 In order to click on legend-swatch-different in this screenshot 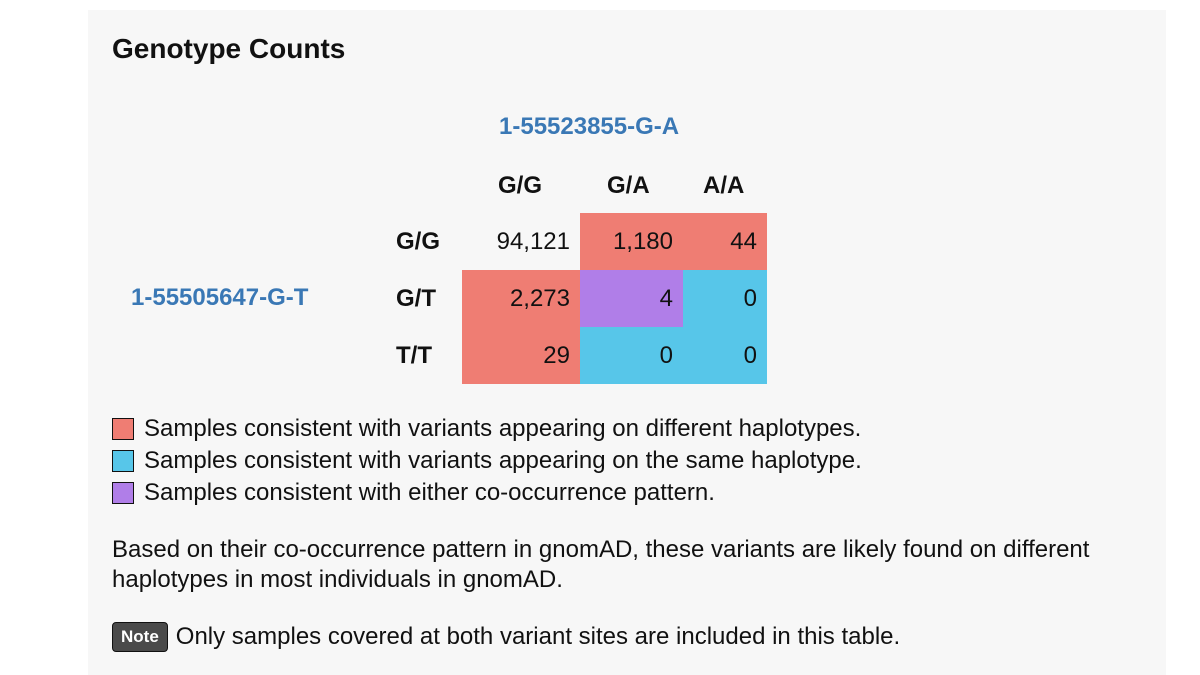, I will do `click(123, 429)`.